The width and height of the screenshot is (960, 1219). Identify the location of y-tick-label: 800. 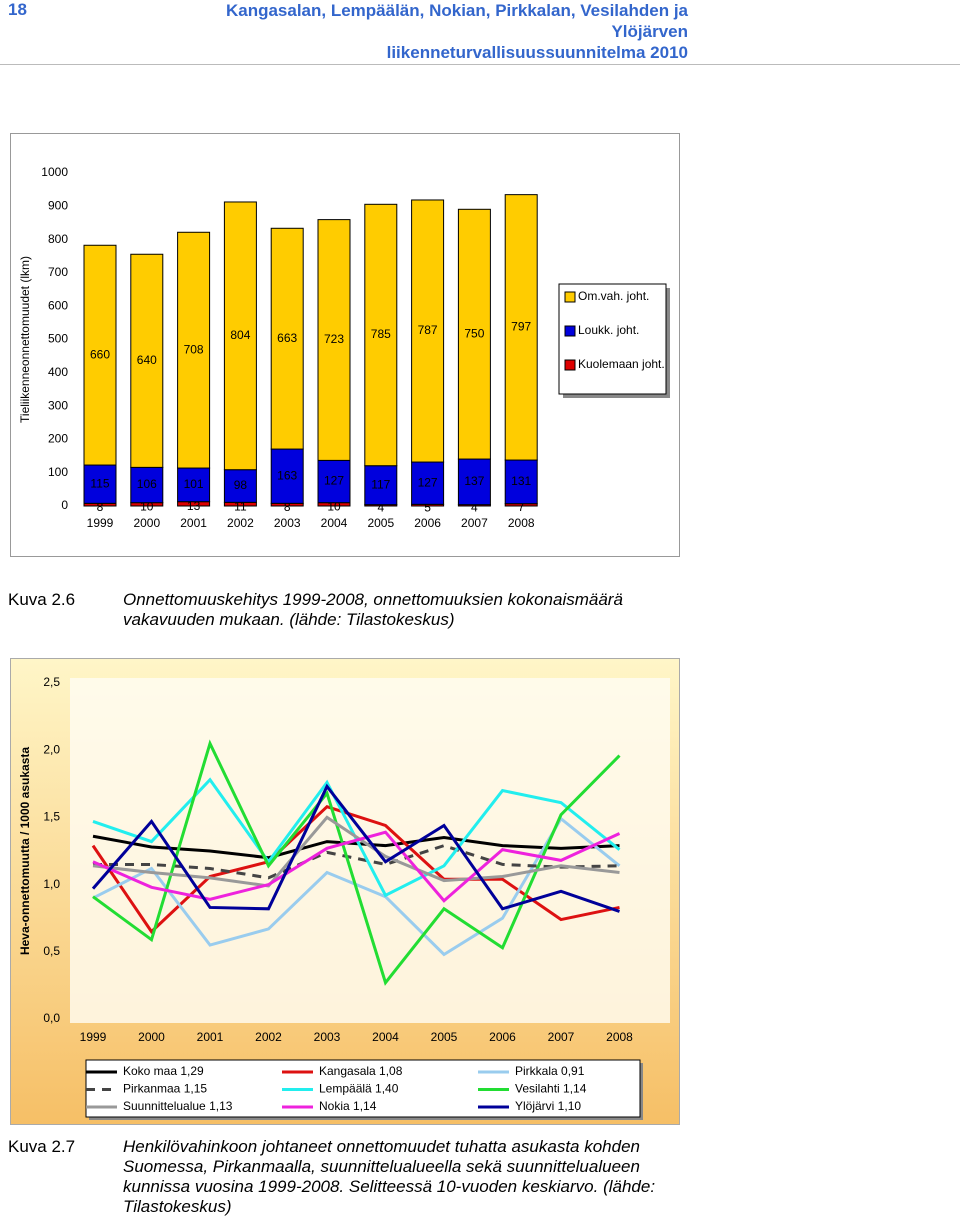
(58, 239).